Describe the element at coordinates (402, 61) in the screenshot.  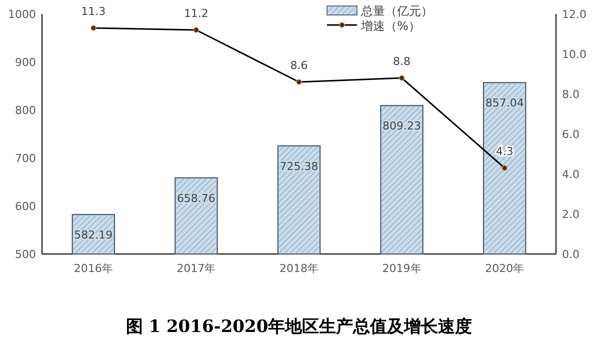
I see `data-label: 8.8` at that location.